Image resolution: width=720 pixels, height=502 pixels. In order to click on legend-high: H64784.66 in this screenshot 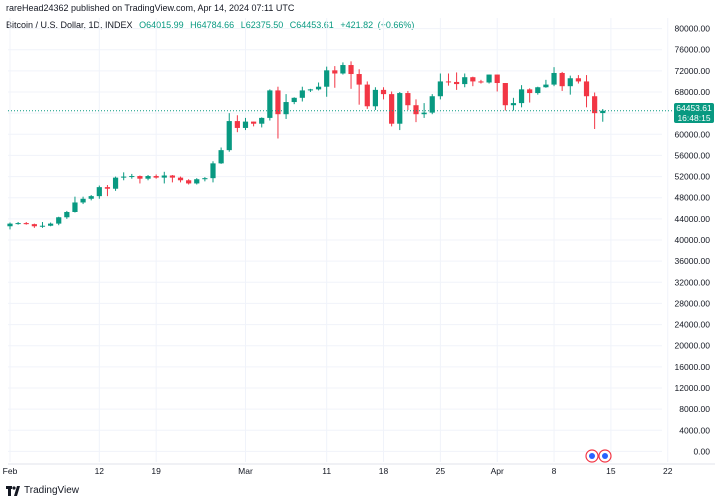, I will do `click(212, 25)`.